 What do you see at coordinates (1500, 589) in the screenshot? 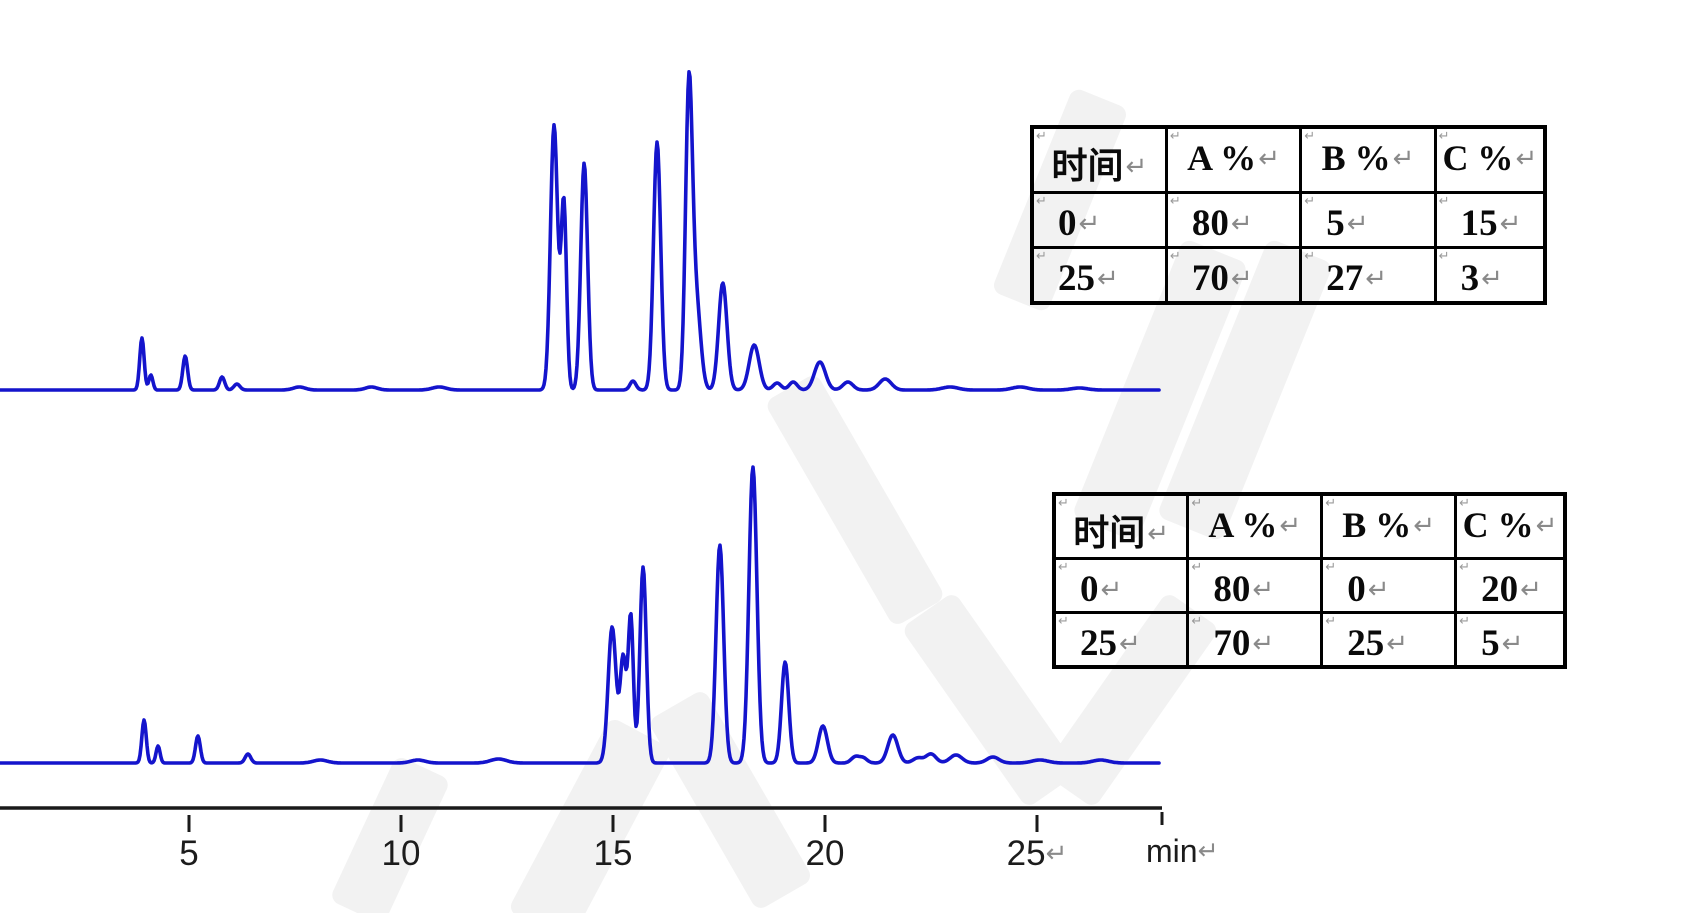
I see `cell-text: 20` at bounding box center [1500, 589].